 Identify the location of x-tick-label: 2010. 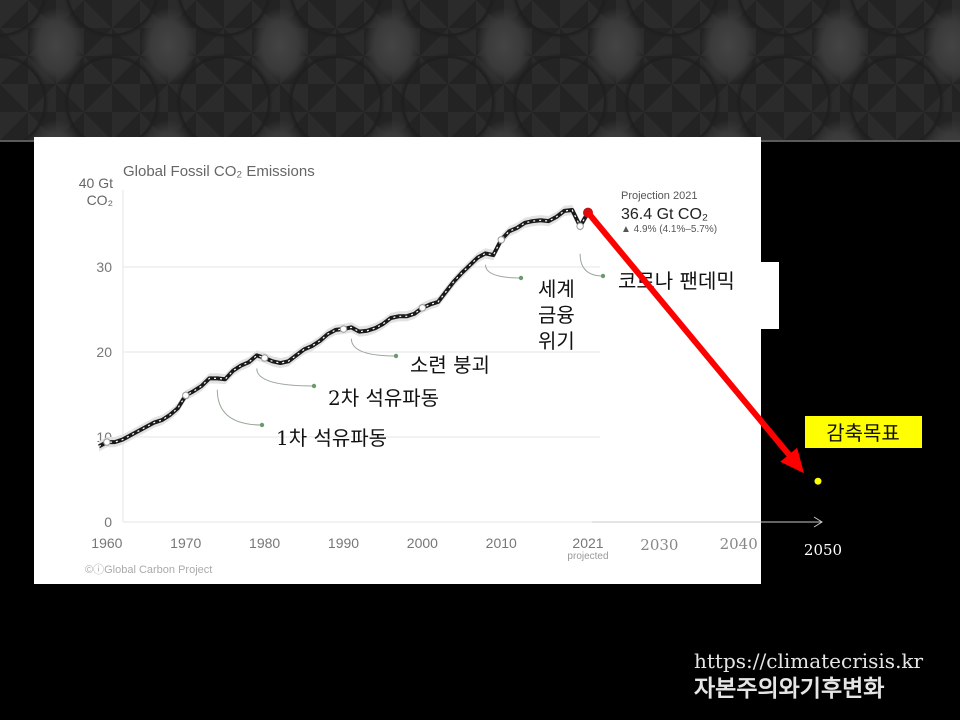
(501, 543).